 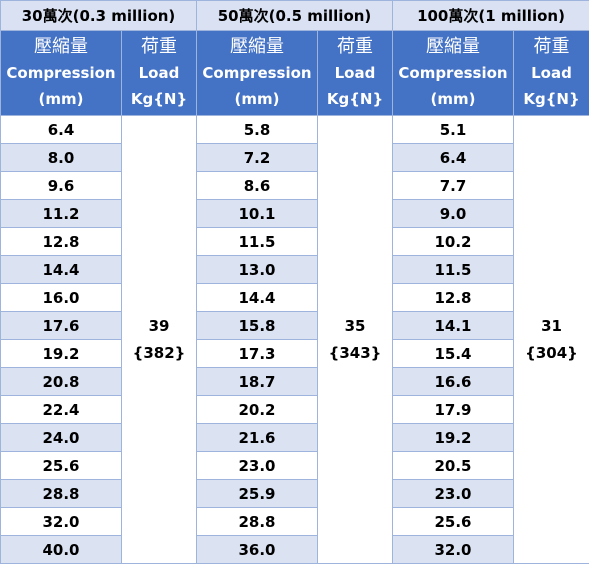 I want to click on compression-header-0: 壓縮量 Compression (mm), so click(x=61, y=73).